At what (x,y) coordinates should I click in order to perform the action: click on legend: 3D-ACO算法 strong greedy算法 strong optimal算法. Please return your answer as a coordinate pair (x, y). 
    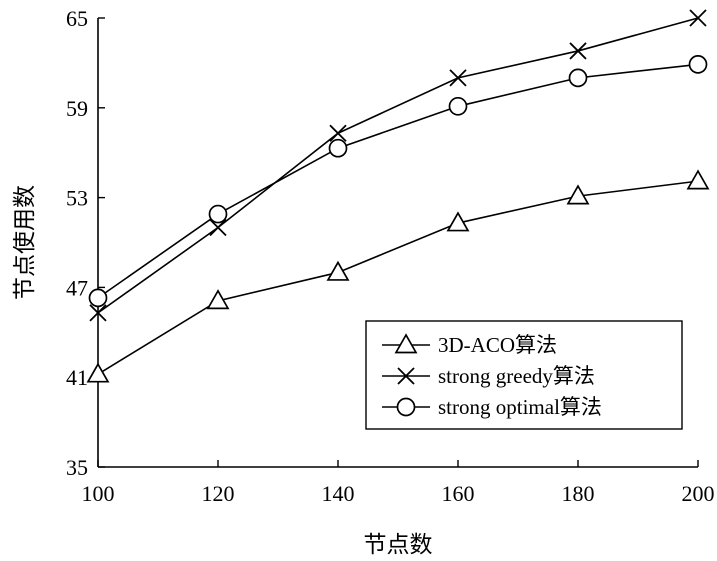
    Looking at the image, I should click on (524, 375).